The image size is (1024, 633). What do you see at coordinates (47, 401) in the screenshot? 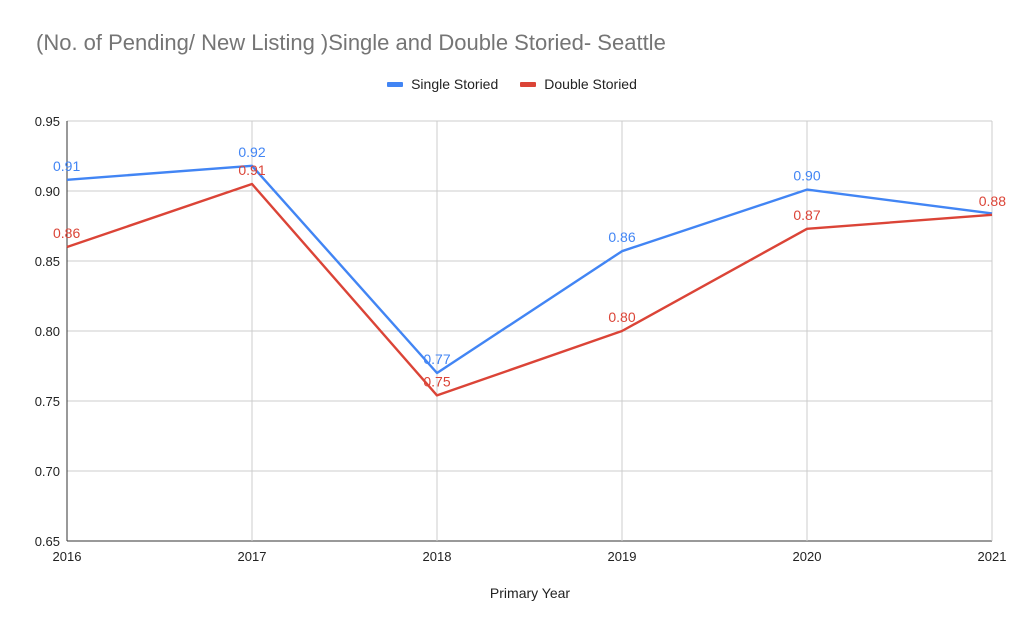
I see `y-tick-label: 0.75` at bounding box center [47, 401].